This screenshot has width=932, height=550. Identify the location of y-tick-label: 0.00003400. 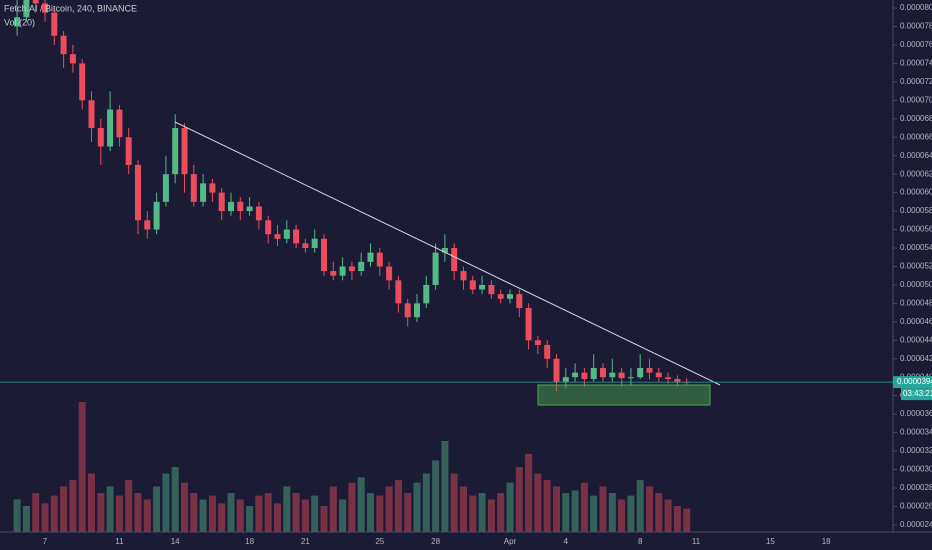
(916, 432).